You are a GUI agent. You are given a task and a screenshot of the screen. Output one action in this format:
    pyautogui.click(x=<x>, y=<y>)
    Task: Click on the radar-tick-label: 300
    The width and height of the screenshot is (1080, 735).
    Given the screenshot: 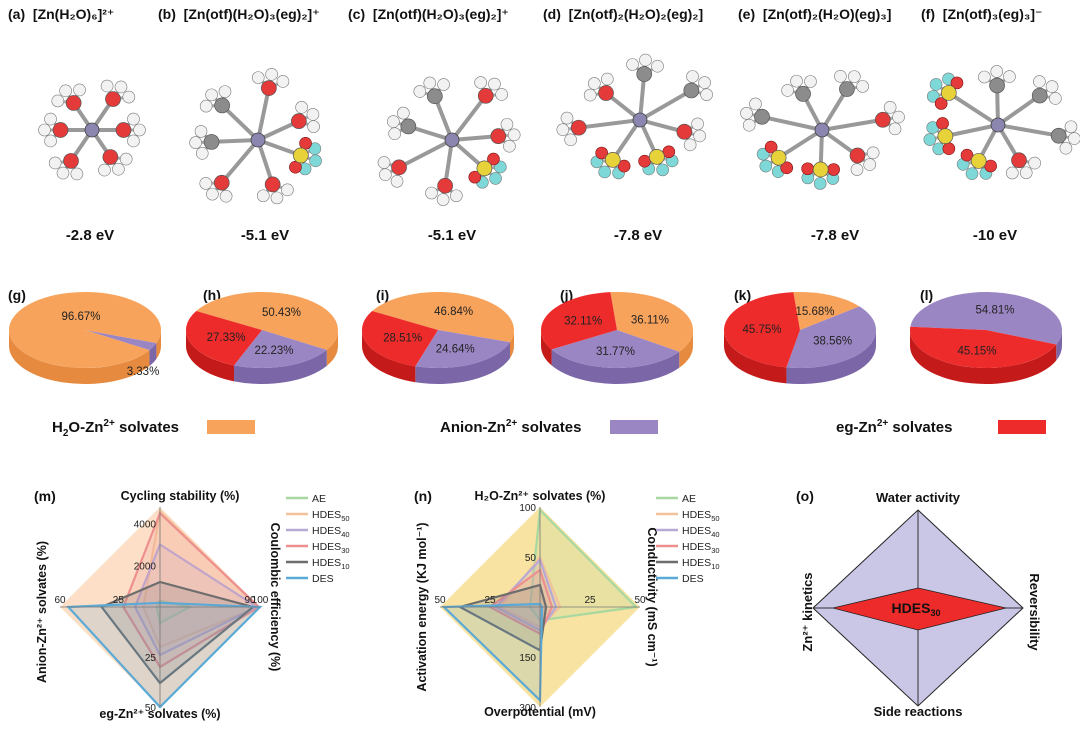 What is the action you would take?
    pyautogui.click(x=527, y=708)
    